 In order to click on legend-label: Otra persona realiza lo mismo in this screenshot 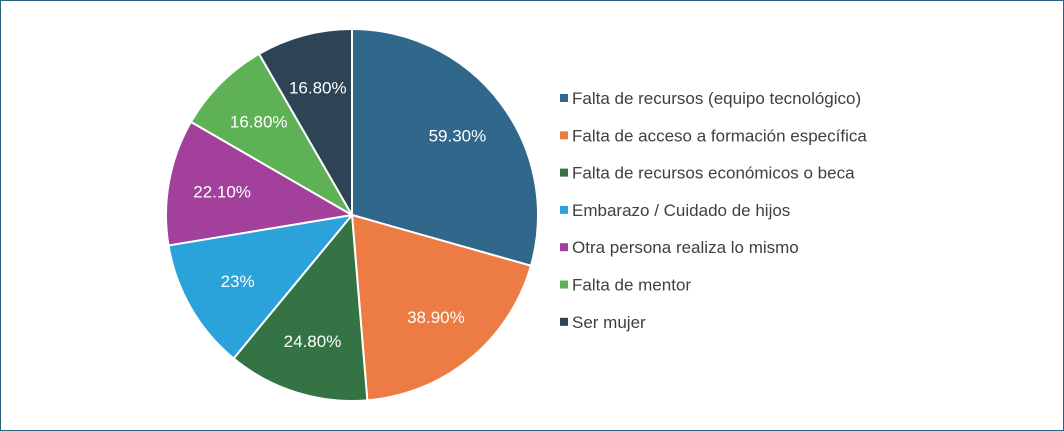, I will do `click(685, 247)`.